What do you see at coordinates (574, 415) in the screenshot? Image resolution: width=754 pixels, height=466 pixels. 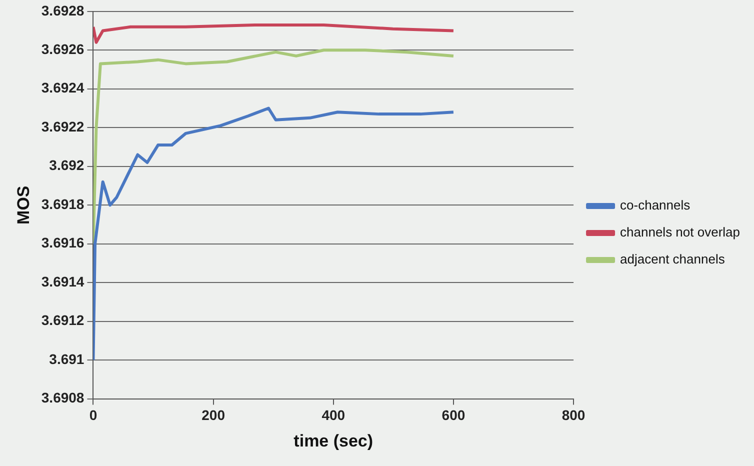 I see `x-tick-label: 800` at bounding box center [574, 415].